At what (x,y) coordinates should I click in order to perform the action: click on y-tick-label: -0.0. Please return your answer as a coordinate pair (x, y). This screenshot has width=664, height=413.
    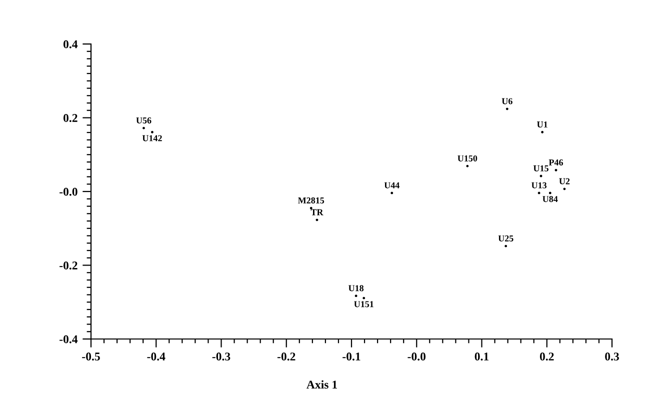
    Looking at the image, I should click on (69, 192).